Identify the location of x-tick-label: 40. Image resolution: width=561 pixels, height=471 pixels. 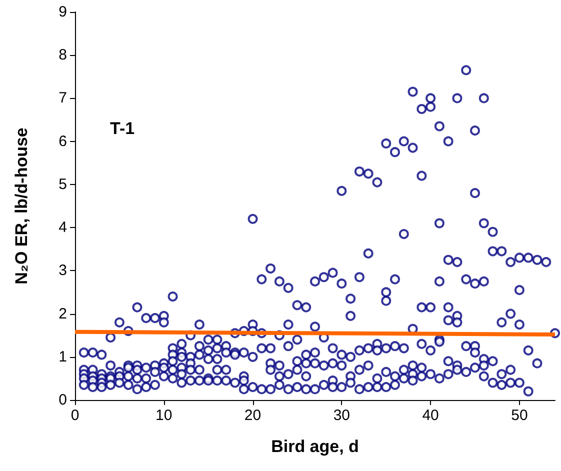
(430, 415).